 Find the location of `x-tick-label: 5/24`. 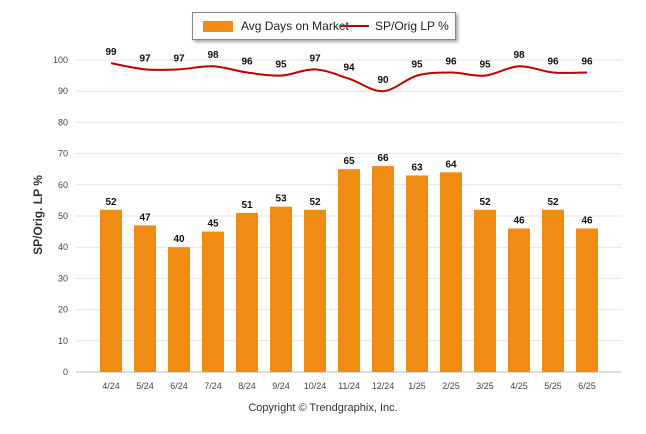

x-tick-label: 5/24 is located at coordinates (145, 386).